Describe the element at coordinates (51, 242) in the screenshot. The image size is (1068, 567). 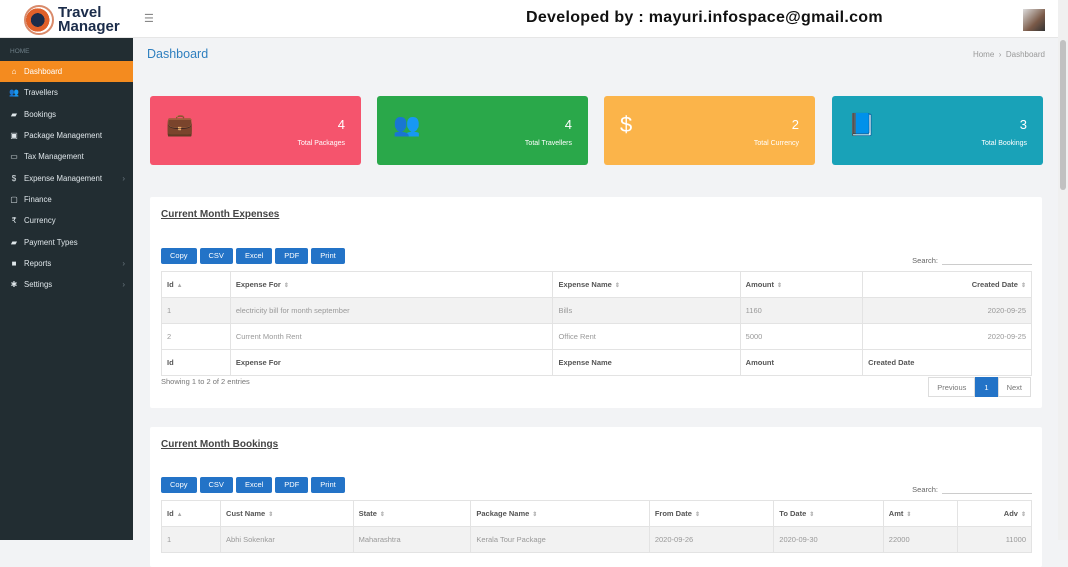
I see `sidebar-item-label: Payment Types` at that location.